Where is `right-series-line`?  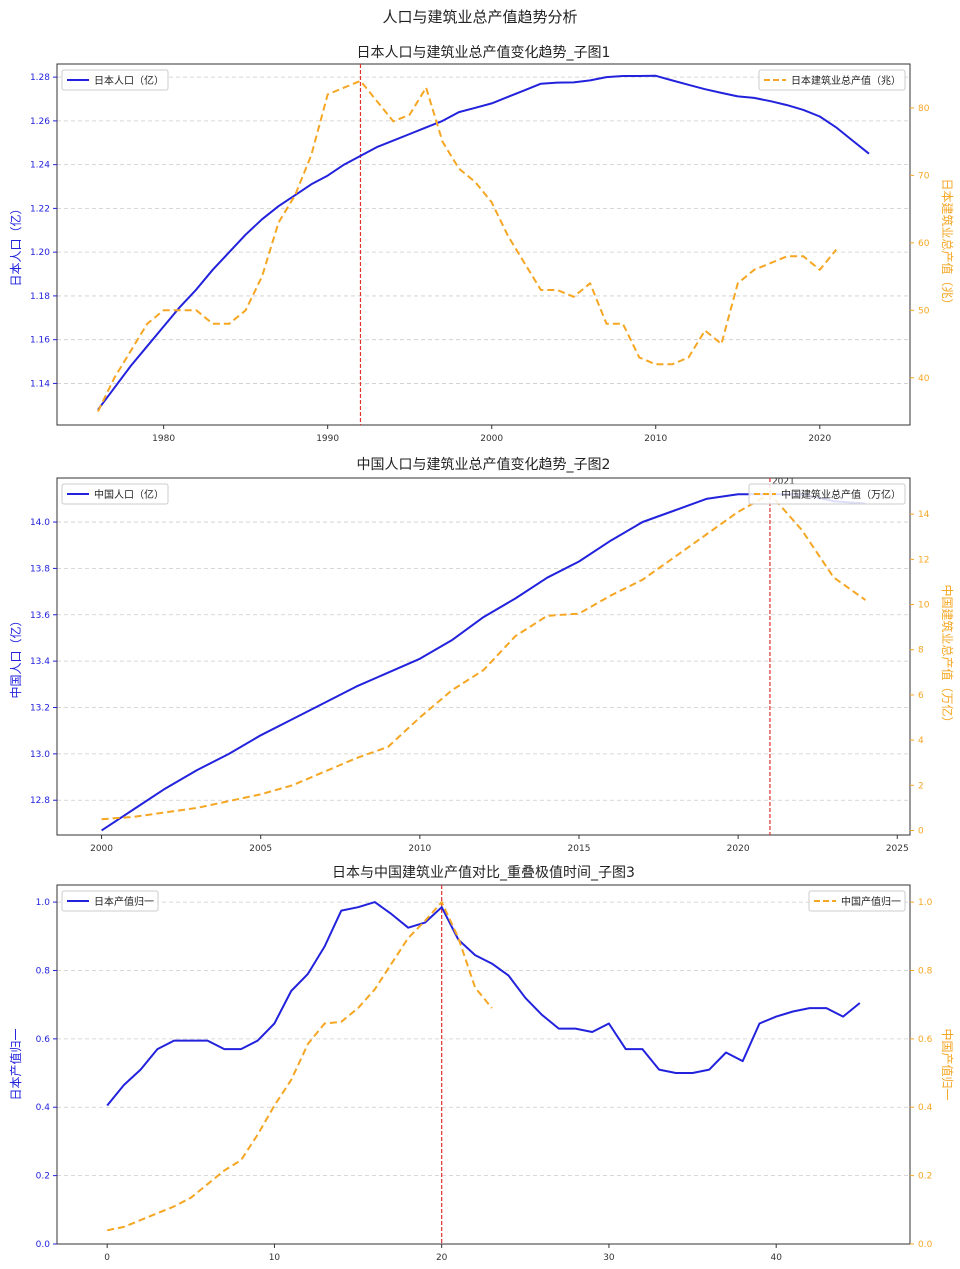
right-series-line is located at coordinates (300, 1066).